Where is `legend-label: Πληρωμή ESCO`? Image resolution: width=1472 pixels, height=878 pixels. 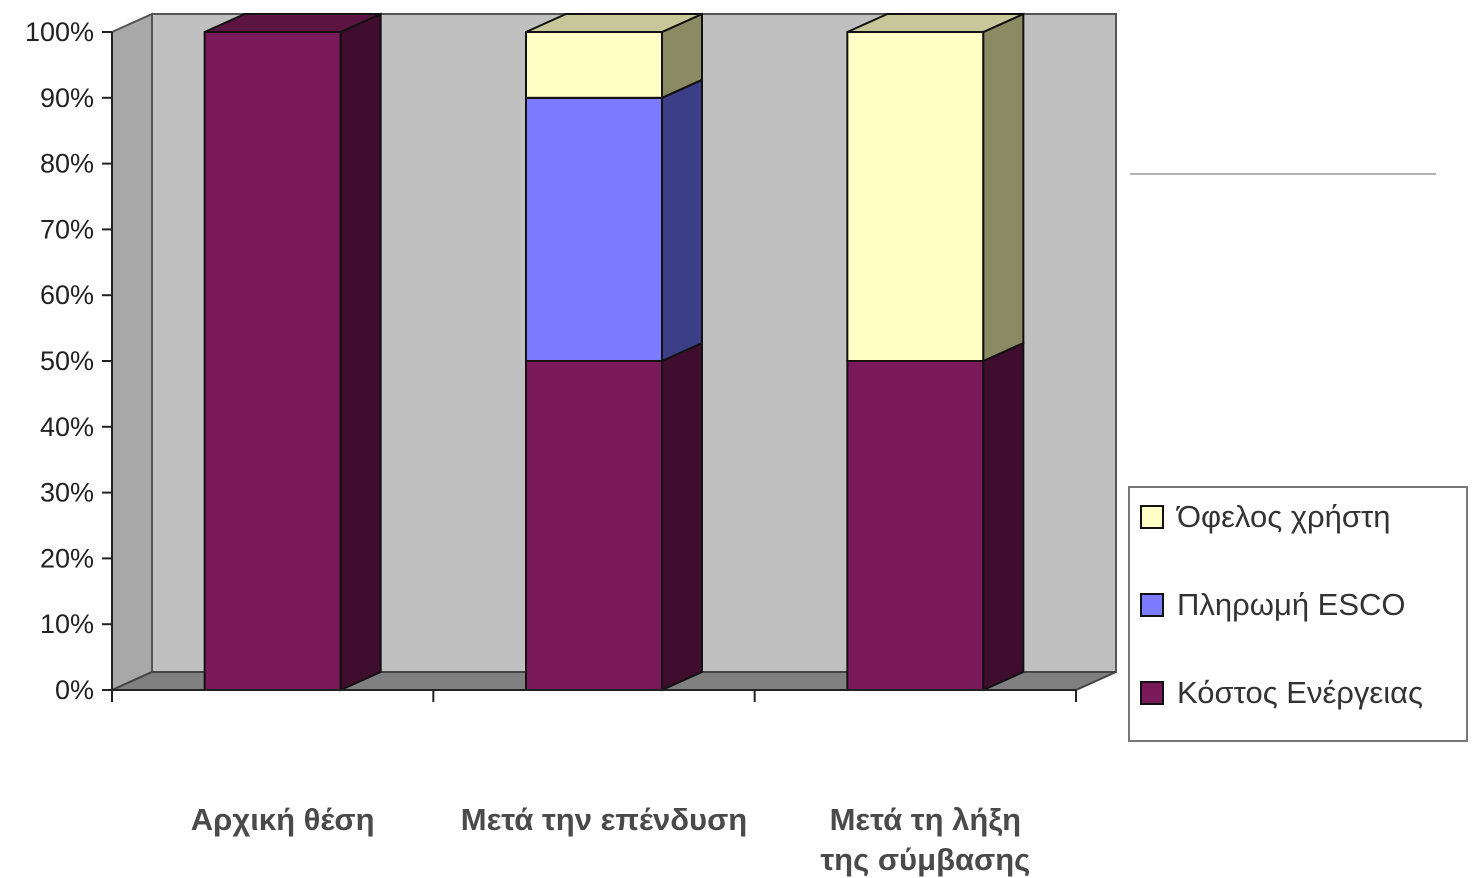 legend-label: Πληρωμή ESCO is located at coordinates (1291, 604).